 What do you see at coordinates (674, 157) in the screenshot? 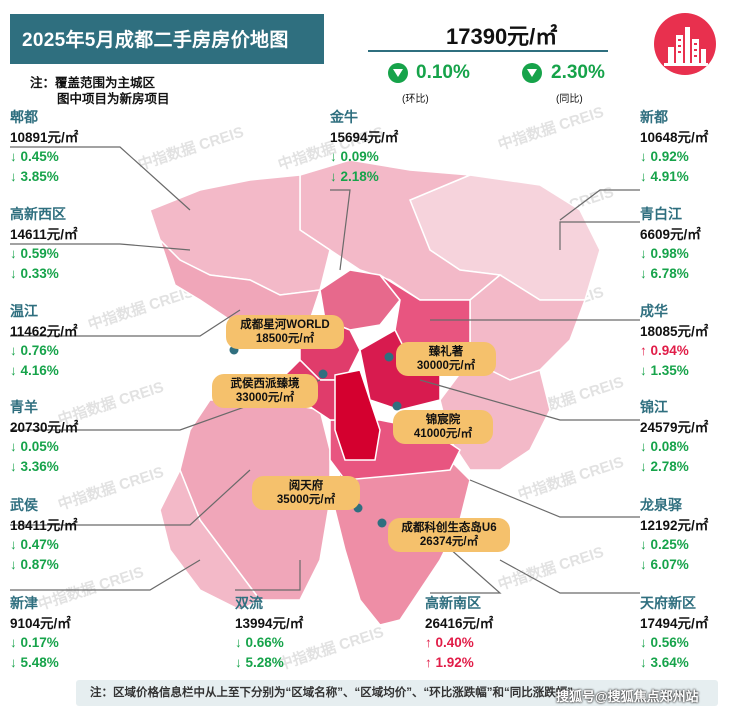
I see `region-mom: 0.92%` at bounding box center [674, 157].